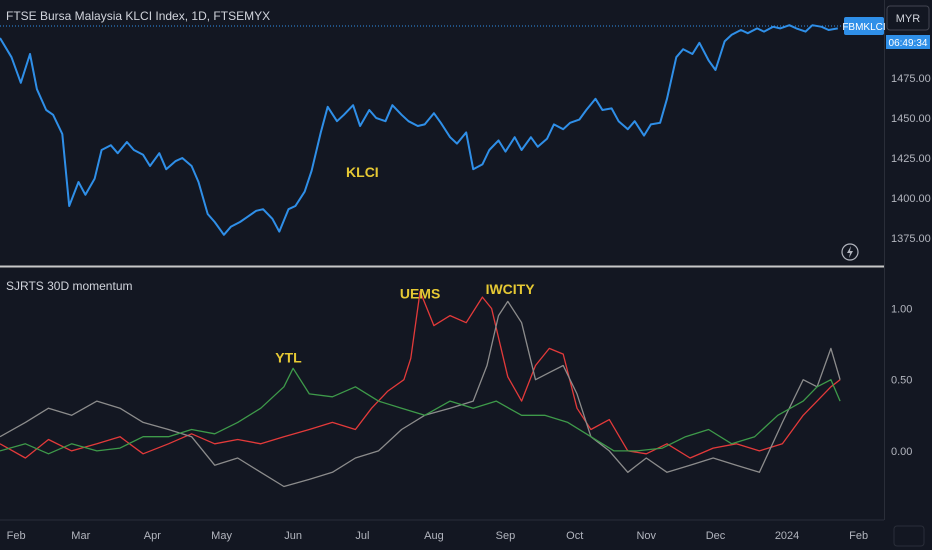 This screenshot has height=550, width=932. I want to click on y-tick-label: 1475.00, so click(911, 79).